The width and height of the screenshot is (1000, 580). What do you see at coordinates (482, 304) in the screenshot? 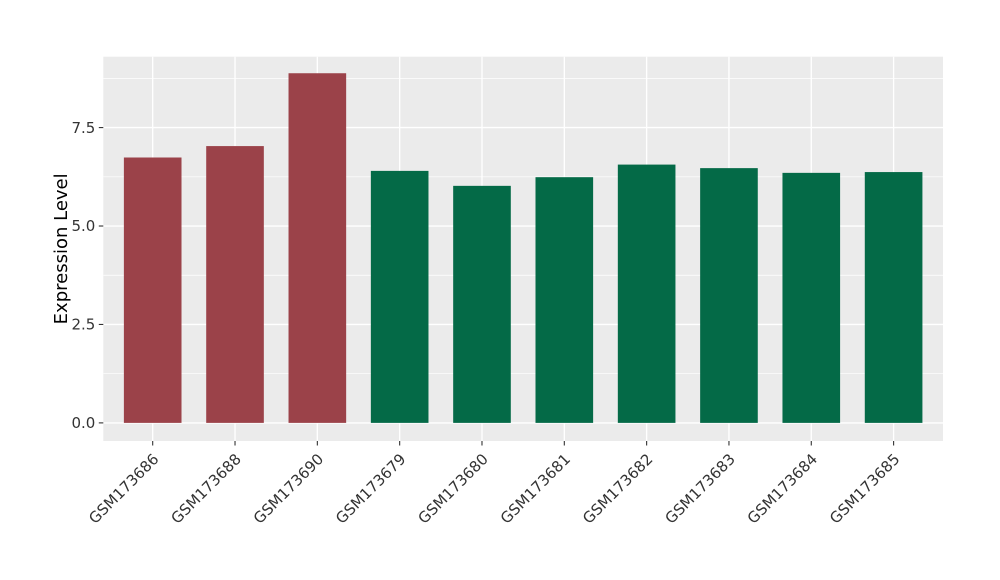
I see `bar-GSM173680` at bounding box center [482, 304].